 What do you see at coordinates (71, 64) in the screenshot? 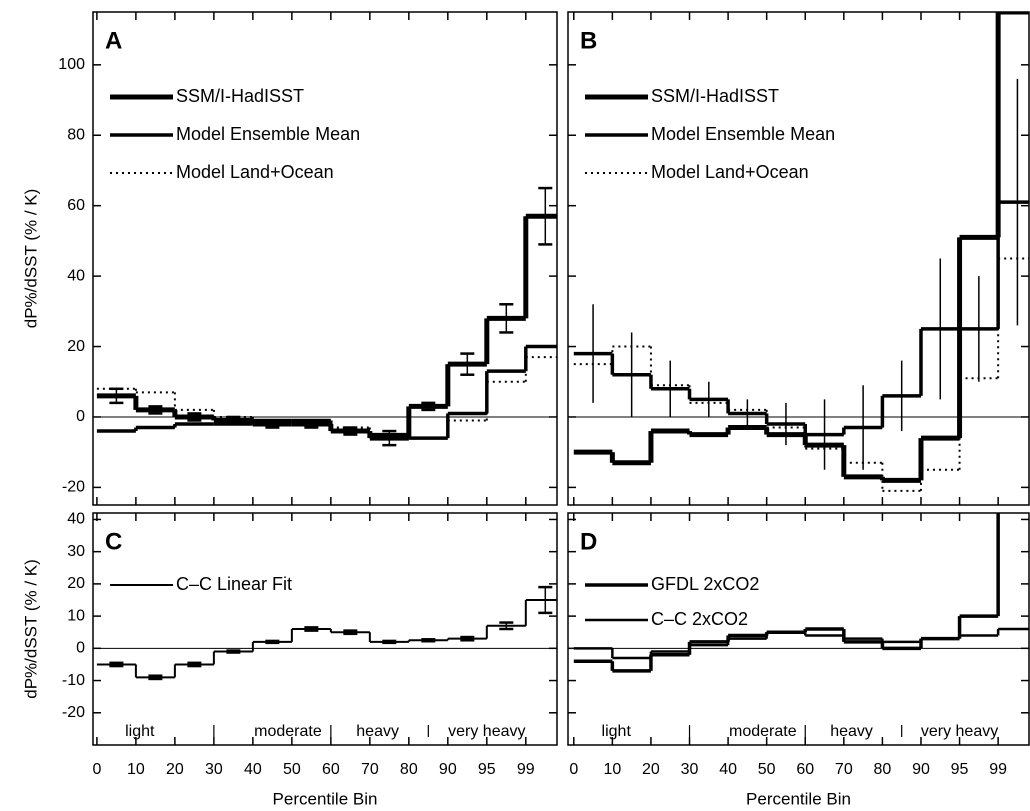
I see `y-tick-label: 100` at bounding box center [71, 64].